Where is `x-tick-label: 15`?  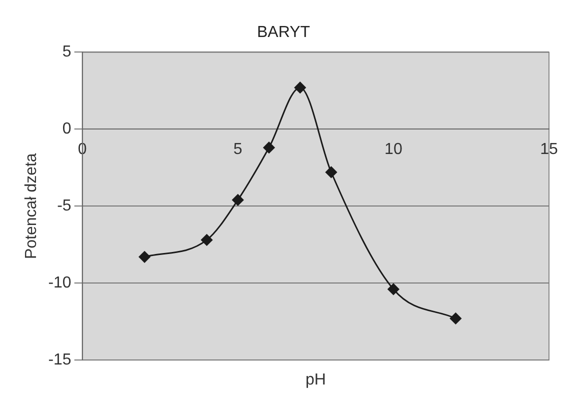
x-tick-label: 15 is located at coordinates (549, 149).